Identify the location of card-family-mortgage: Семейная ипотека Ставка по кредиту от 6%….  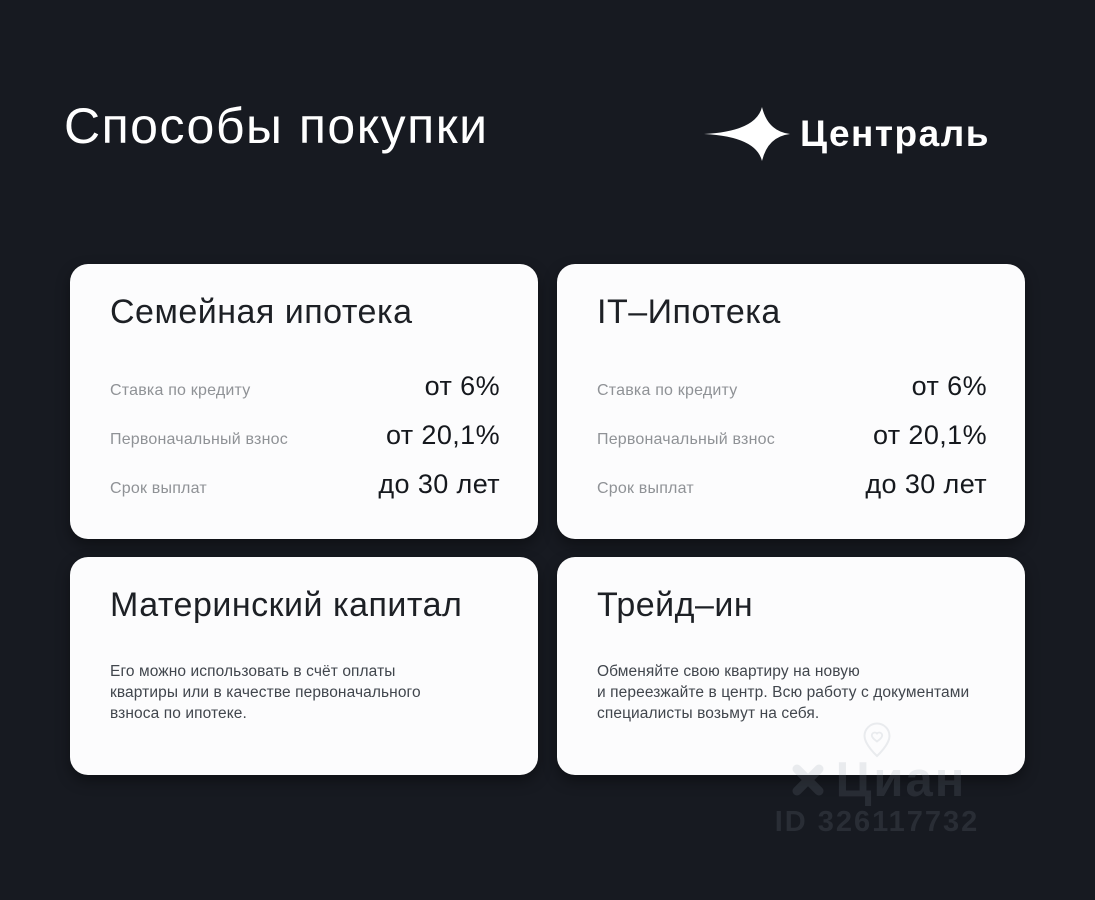
(304, 401).